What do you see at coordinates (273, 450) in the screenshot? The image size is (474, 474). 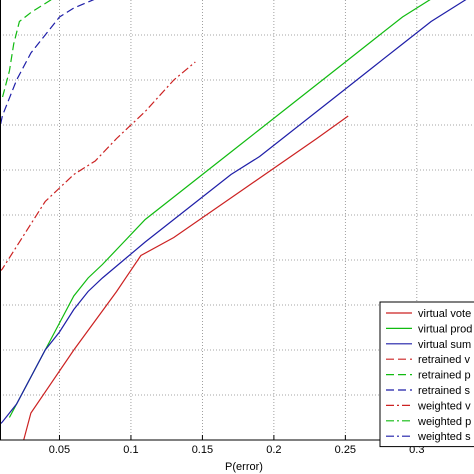 I see `x-tick-label: 0.2` at bounding box center [273, 450].